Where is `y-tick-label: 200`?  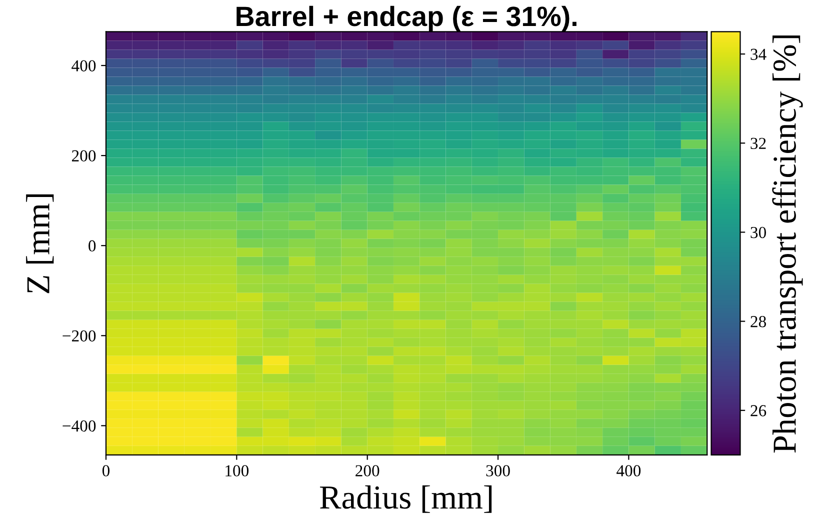 y-tick-label: 200 is located at coordinates (84, 156).